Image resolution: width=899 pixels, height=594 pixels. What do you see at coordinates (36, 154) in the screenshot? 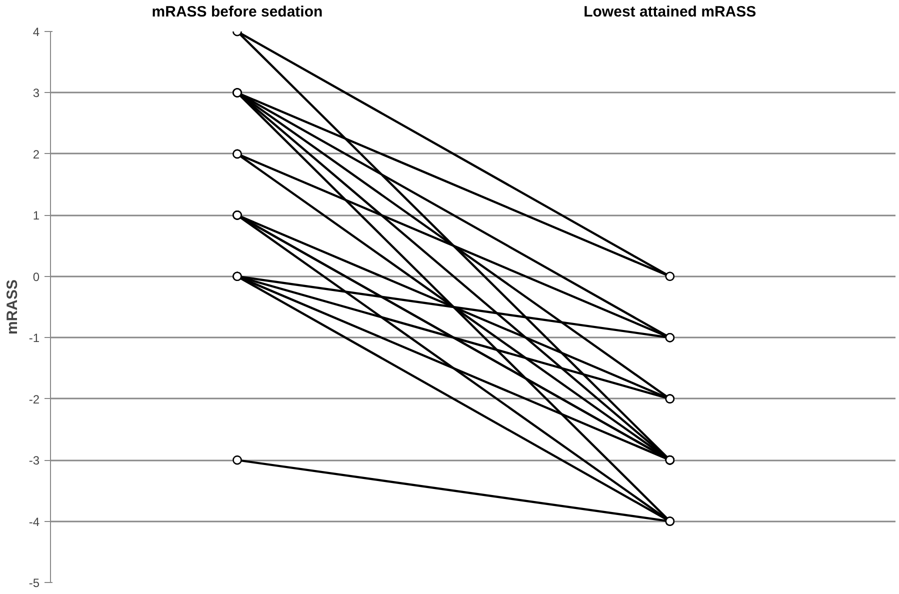
I see `y-tick-label: 2` at bounding box center [36, 154].